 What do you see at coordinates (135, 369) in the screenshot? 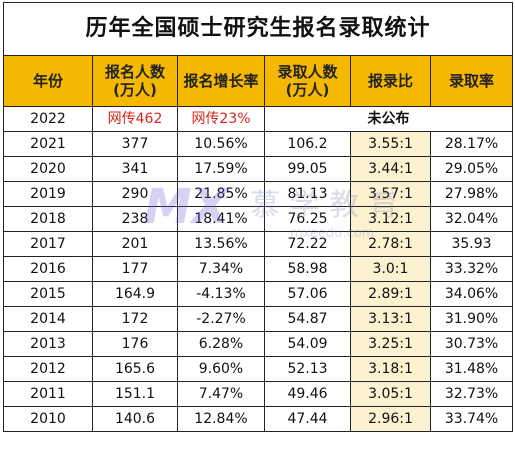
I see `cell-applicants: 165.6` at bounding box center [135, 369].